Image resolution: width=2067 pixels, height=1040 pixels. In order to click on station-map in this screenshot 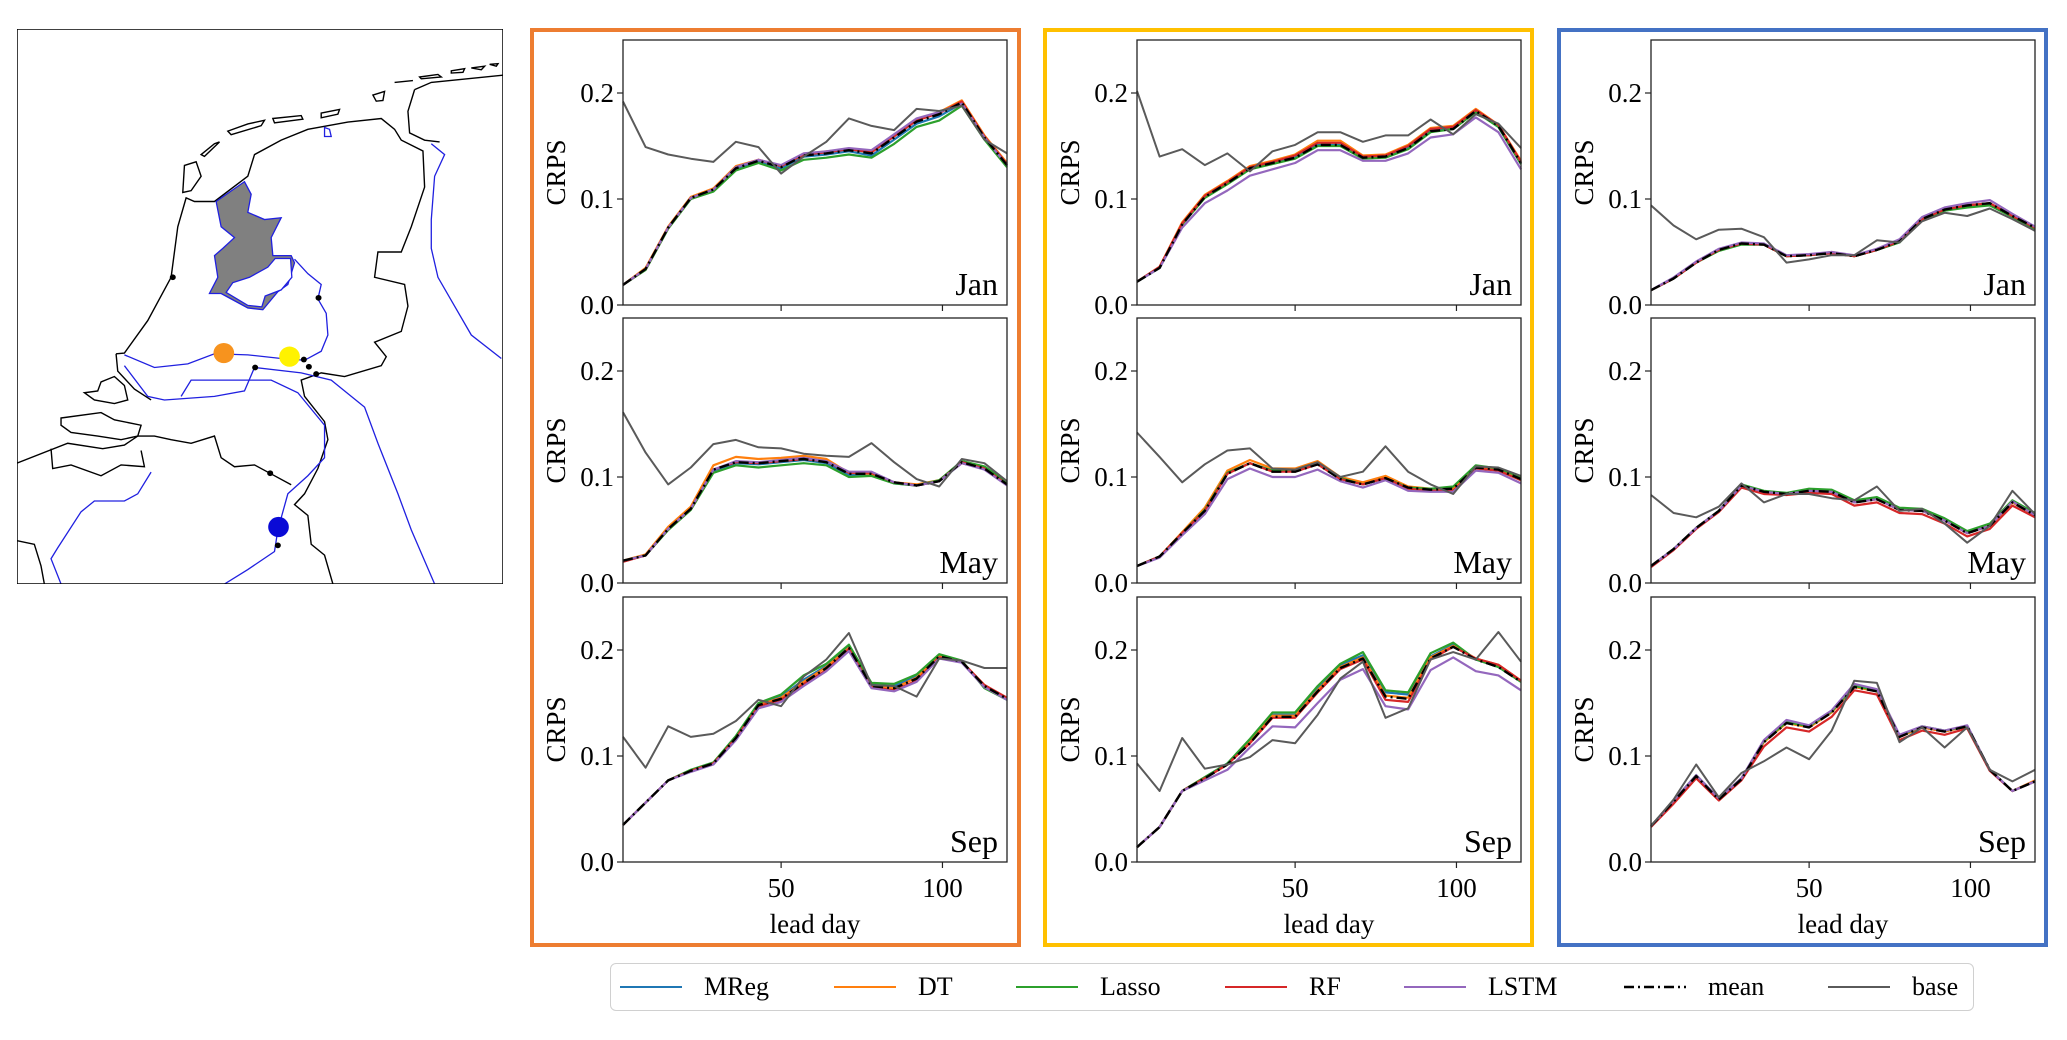, I will do `click(260, 306)`.